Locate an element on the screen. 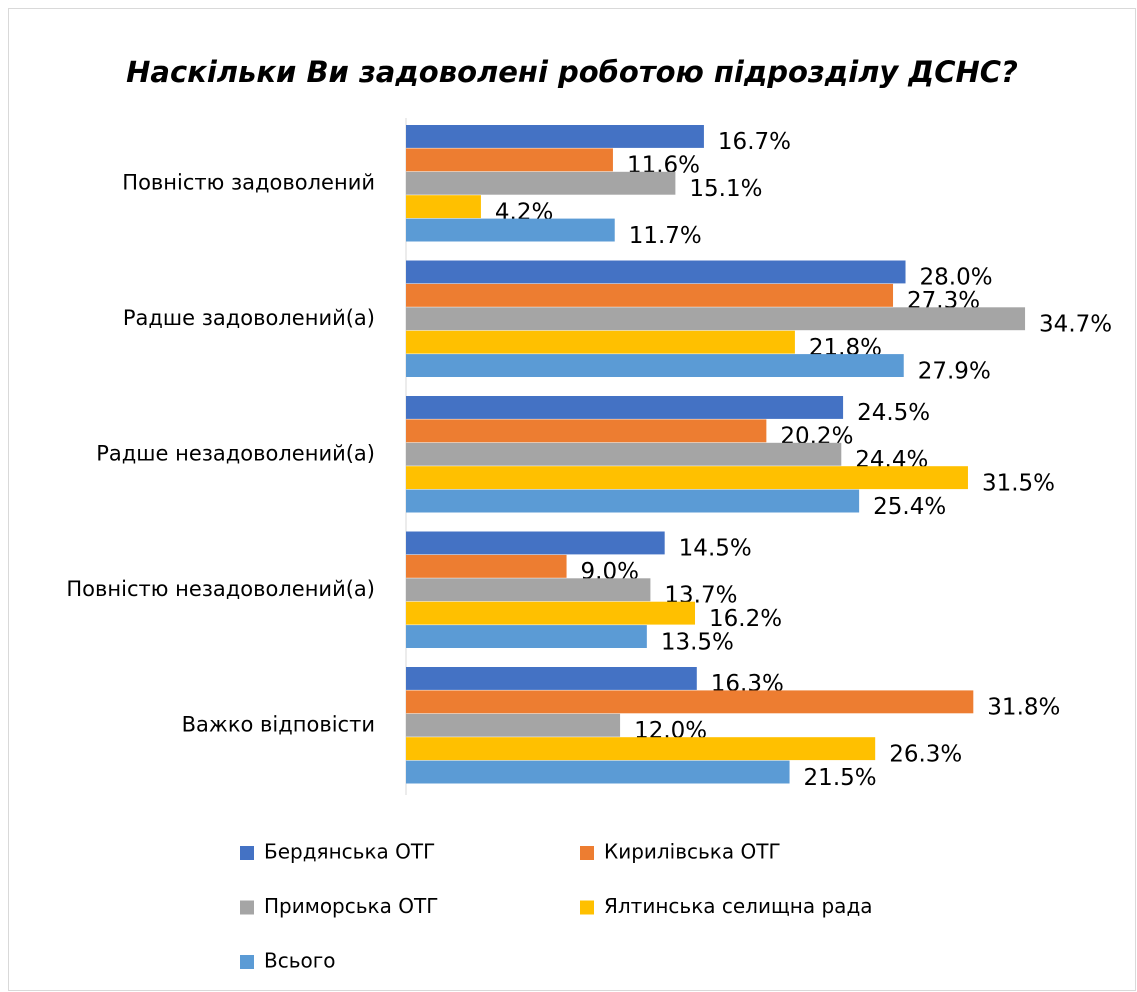 The width and height of the screenshot is (1137, 992). data-label: 27.9% is located at coordinates (954, 371).